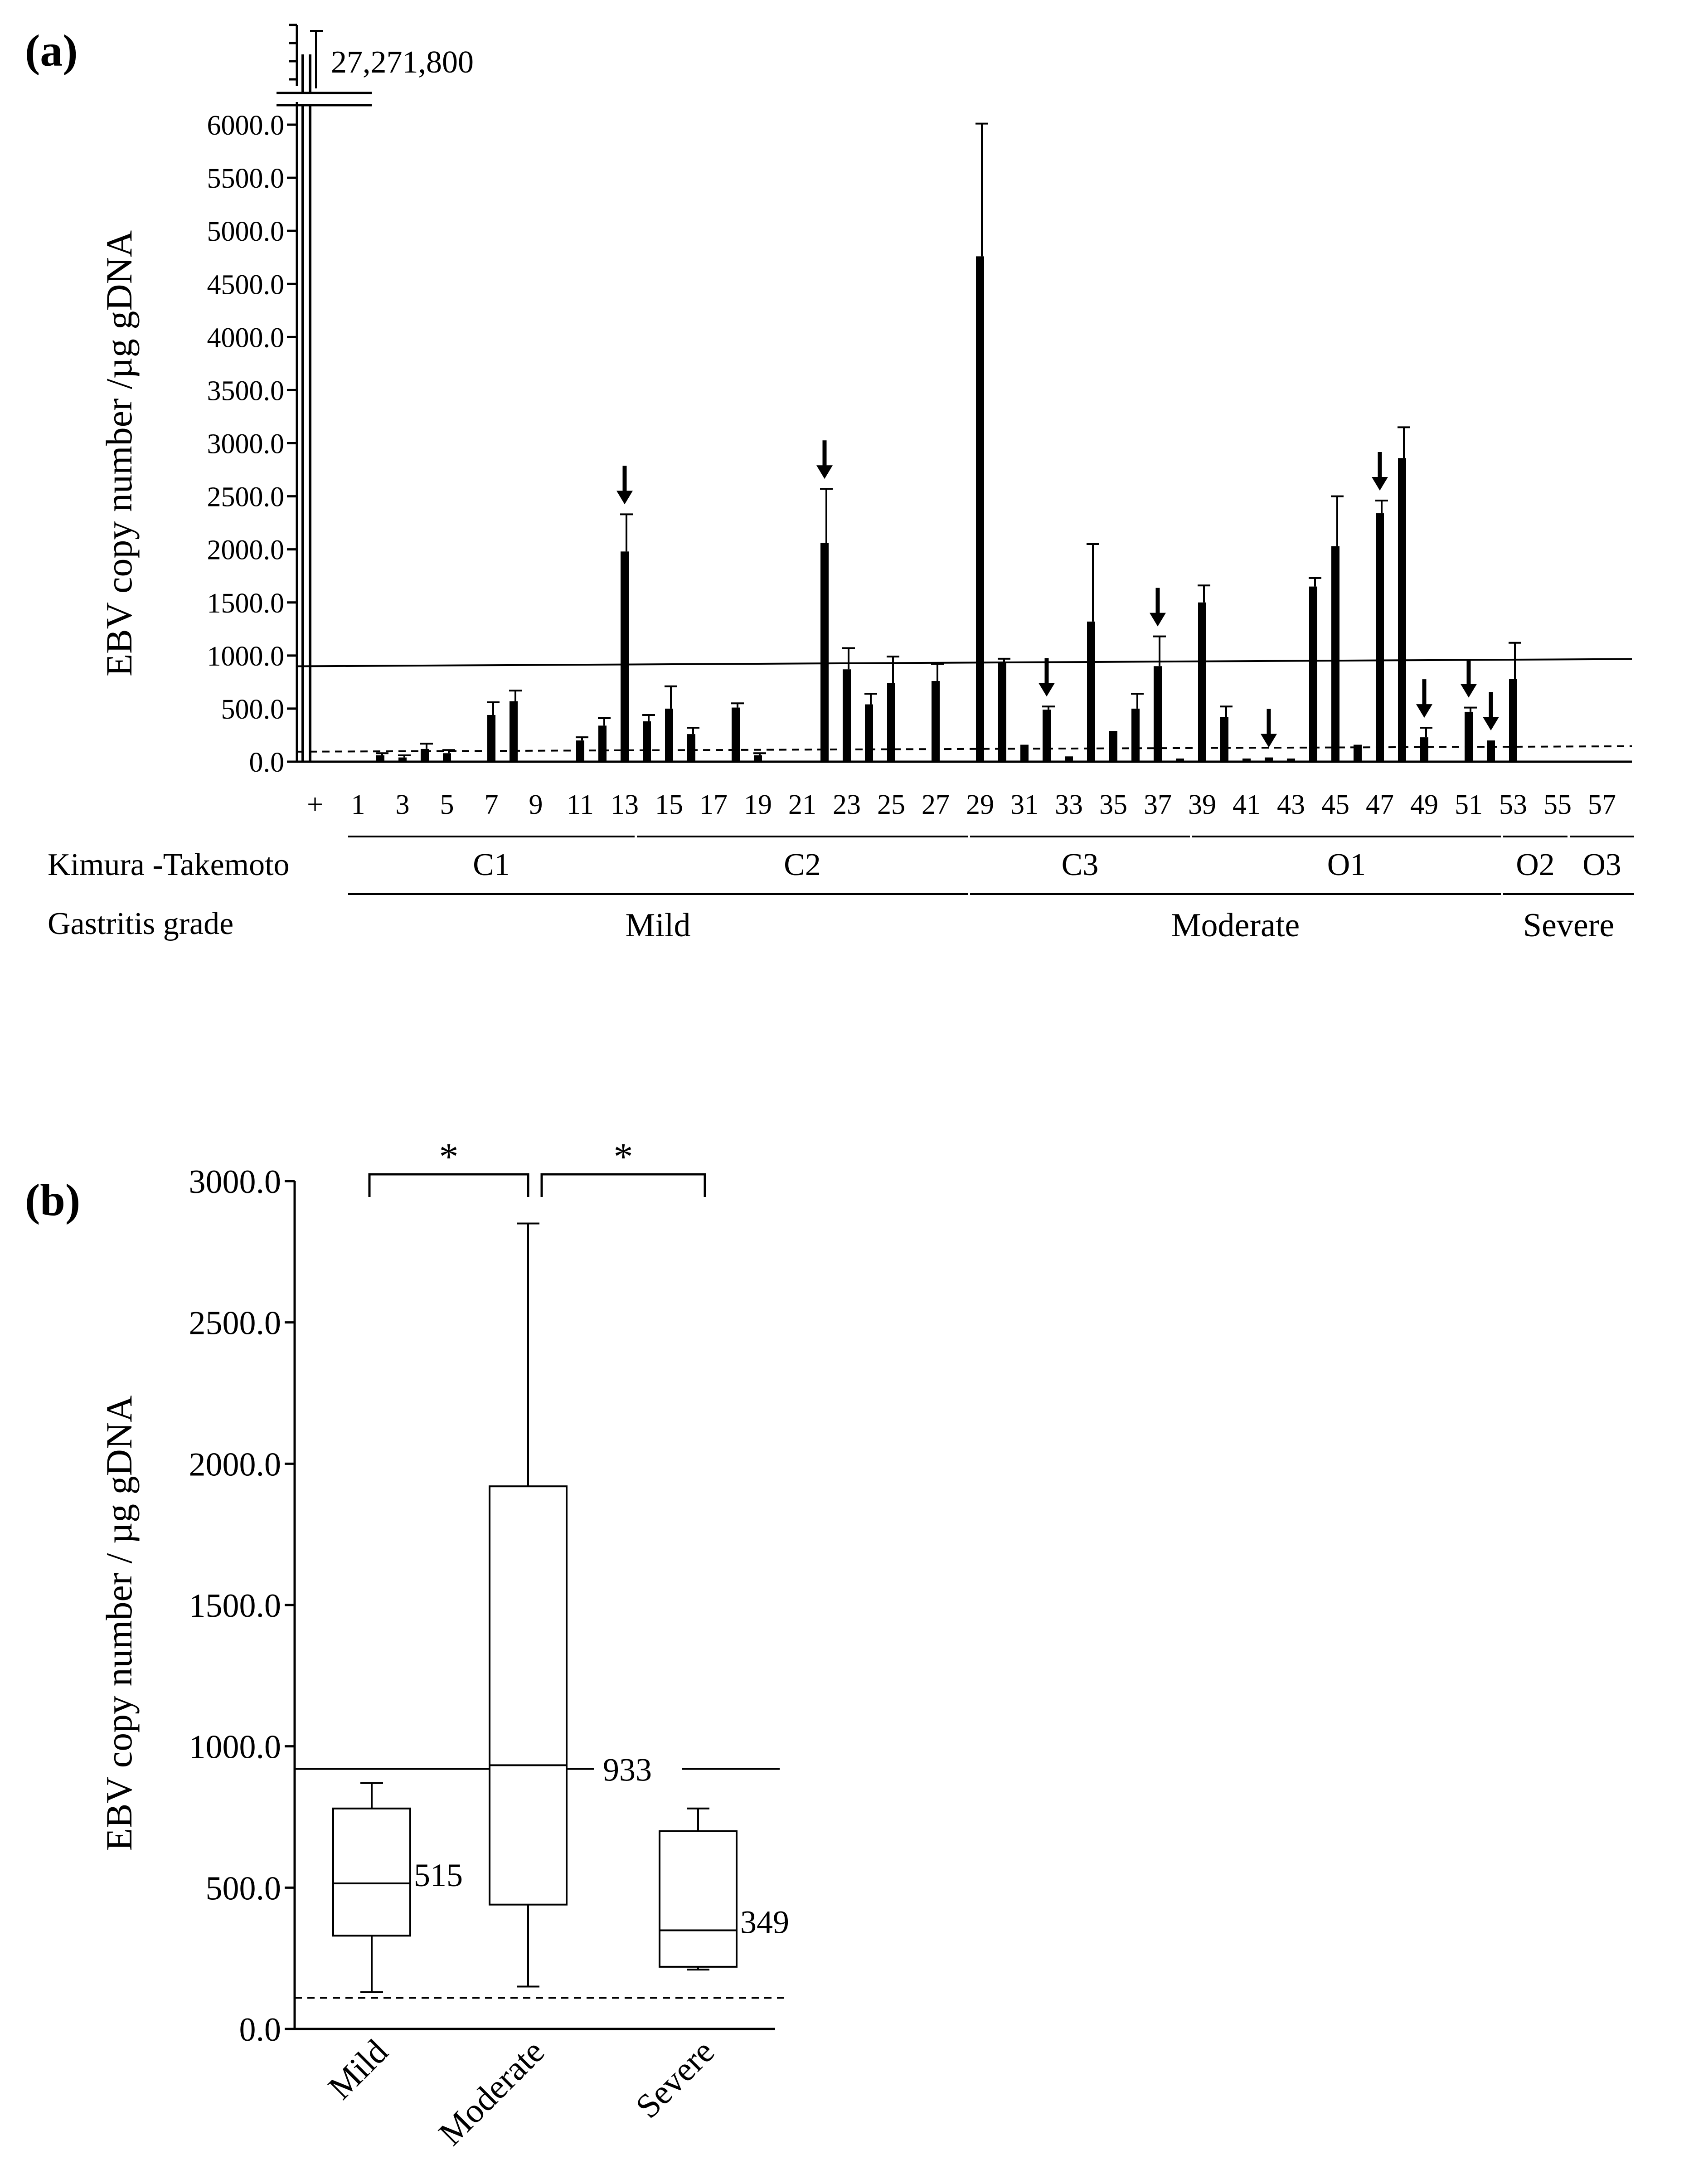  Describe the element at coordinates (1558, 804) in the screenshot. I see `x-tick-label: 55` at that location.